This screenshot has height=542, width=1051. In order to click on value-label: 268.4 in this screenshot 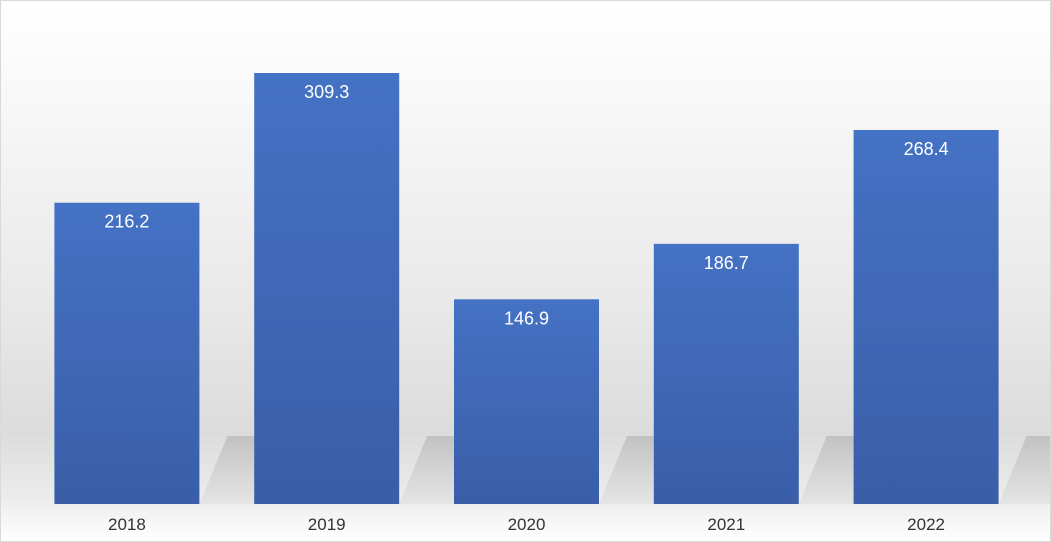, I will do `click(926, 149)`.